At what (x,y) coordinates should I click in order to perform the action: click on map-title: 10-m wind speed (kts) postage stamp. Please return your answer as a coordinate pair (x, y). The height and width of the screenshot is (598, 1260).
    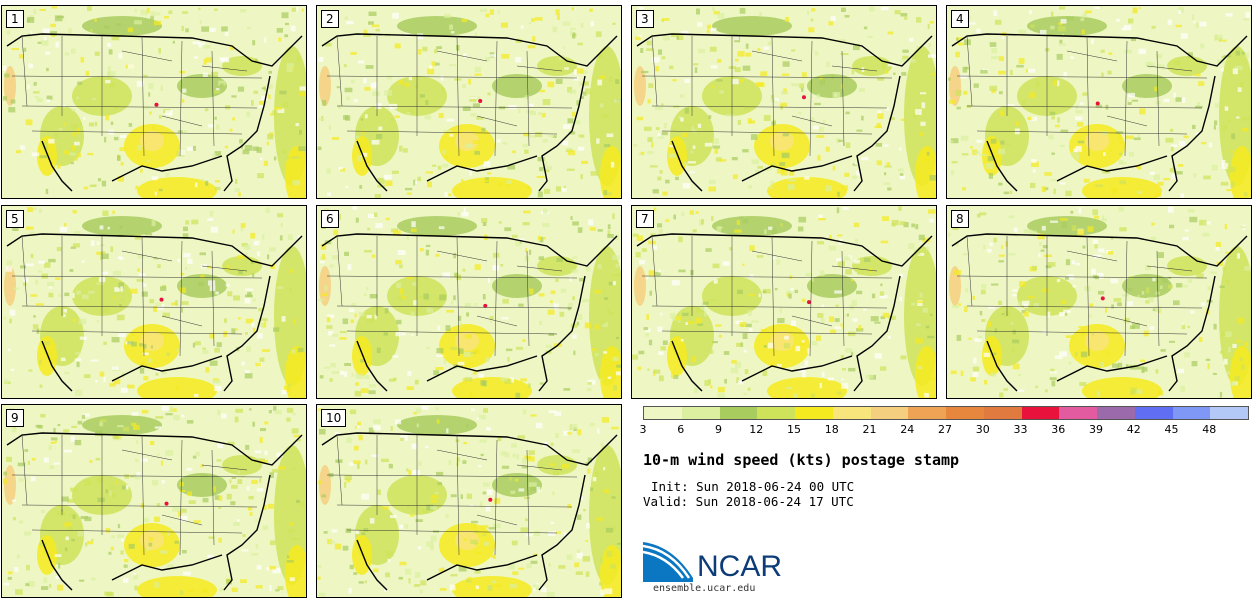
    Looking at the image, I should click on (801, 460).